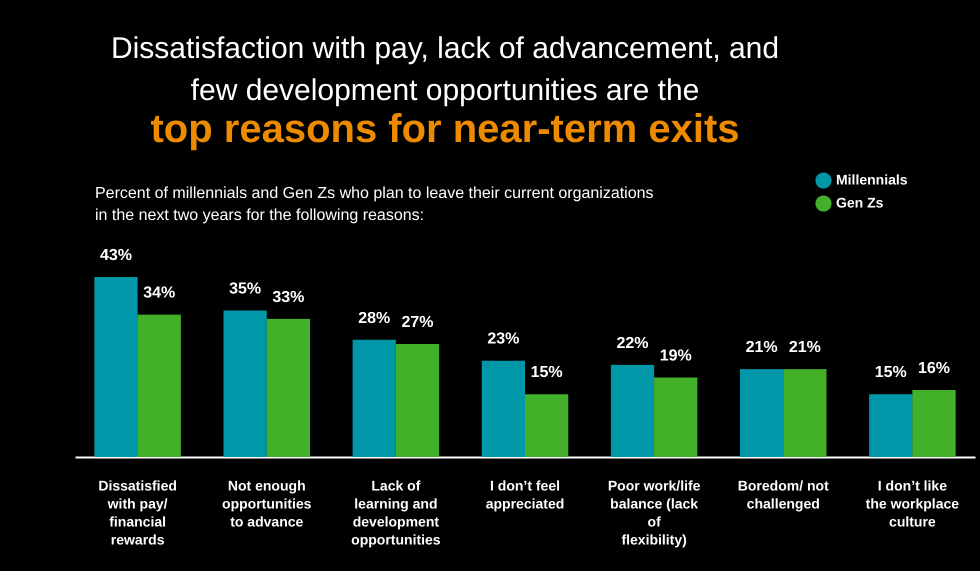 This screenshot has height=571, width=980. What do you see at coordinates (525, 495) in the screenshot?
I see `x-tick-label: I don’t feel appreciated` at bounding box center [525, 495].